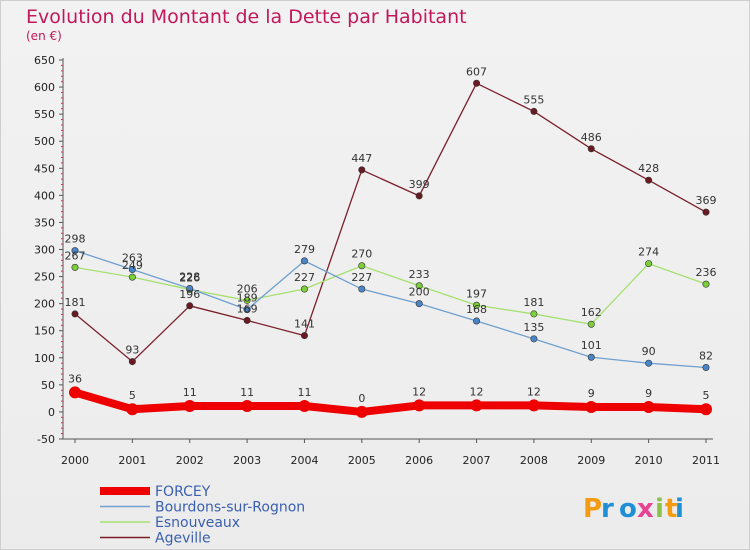 The image size is (750, 550). I want to click on data-label: 228, so click(189, 276).